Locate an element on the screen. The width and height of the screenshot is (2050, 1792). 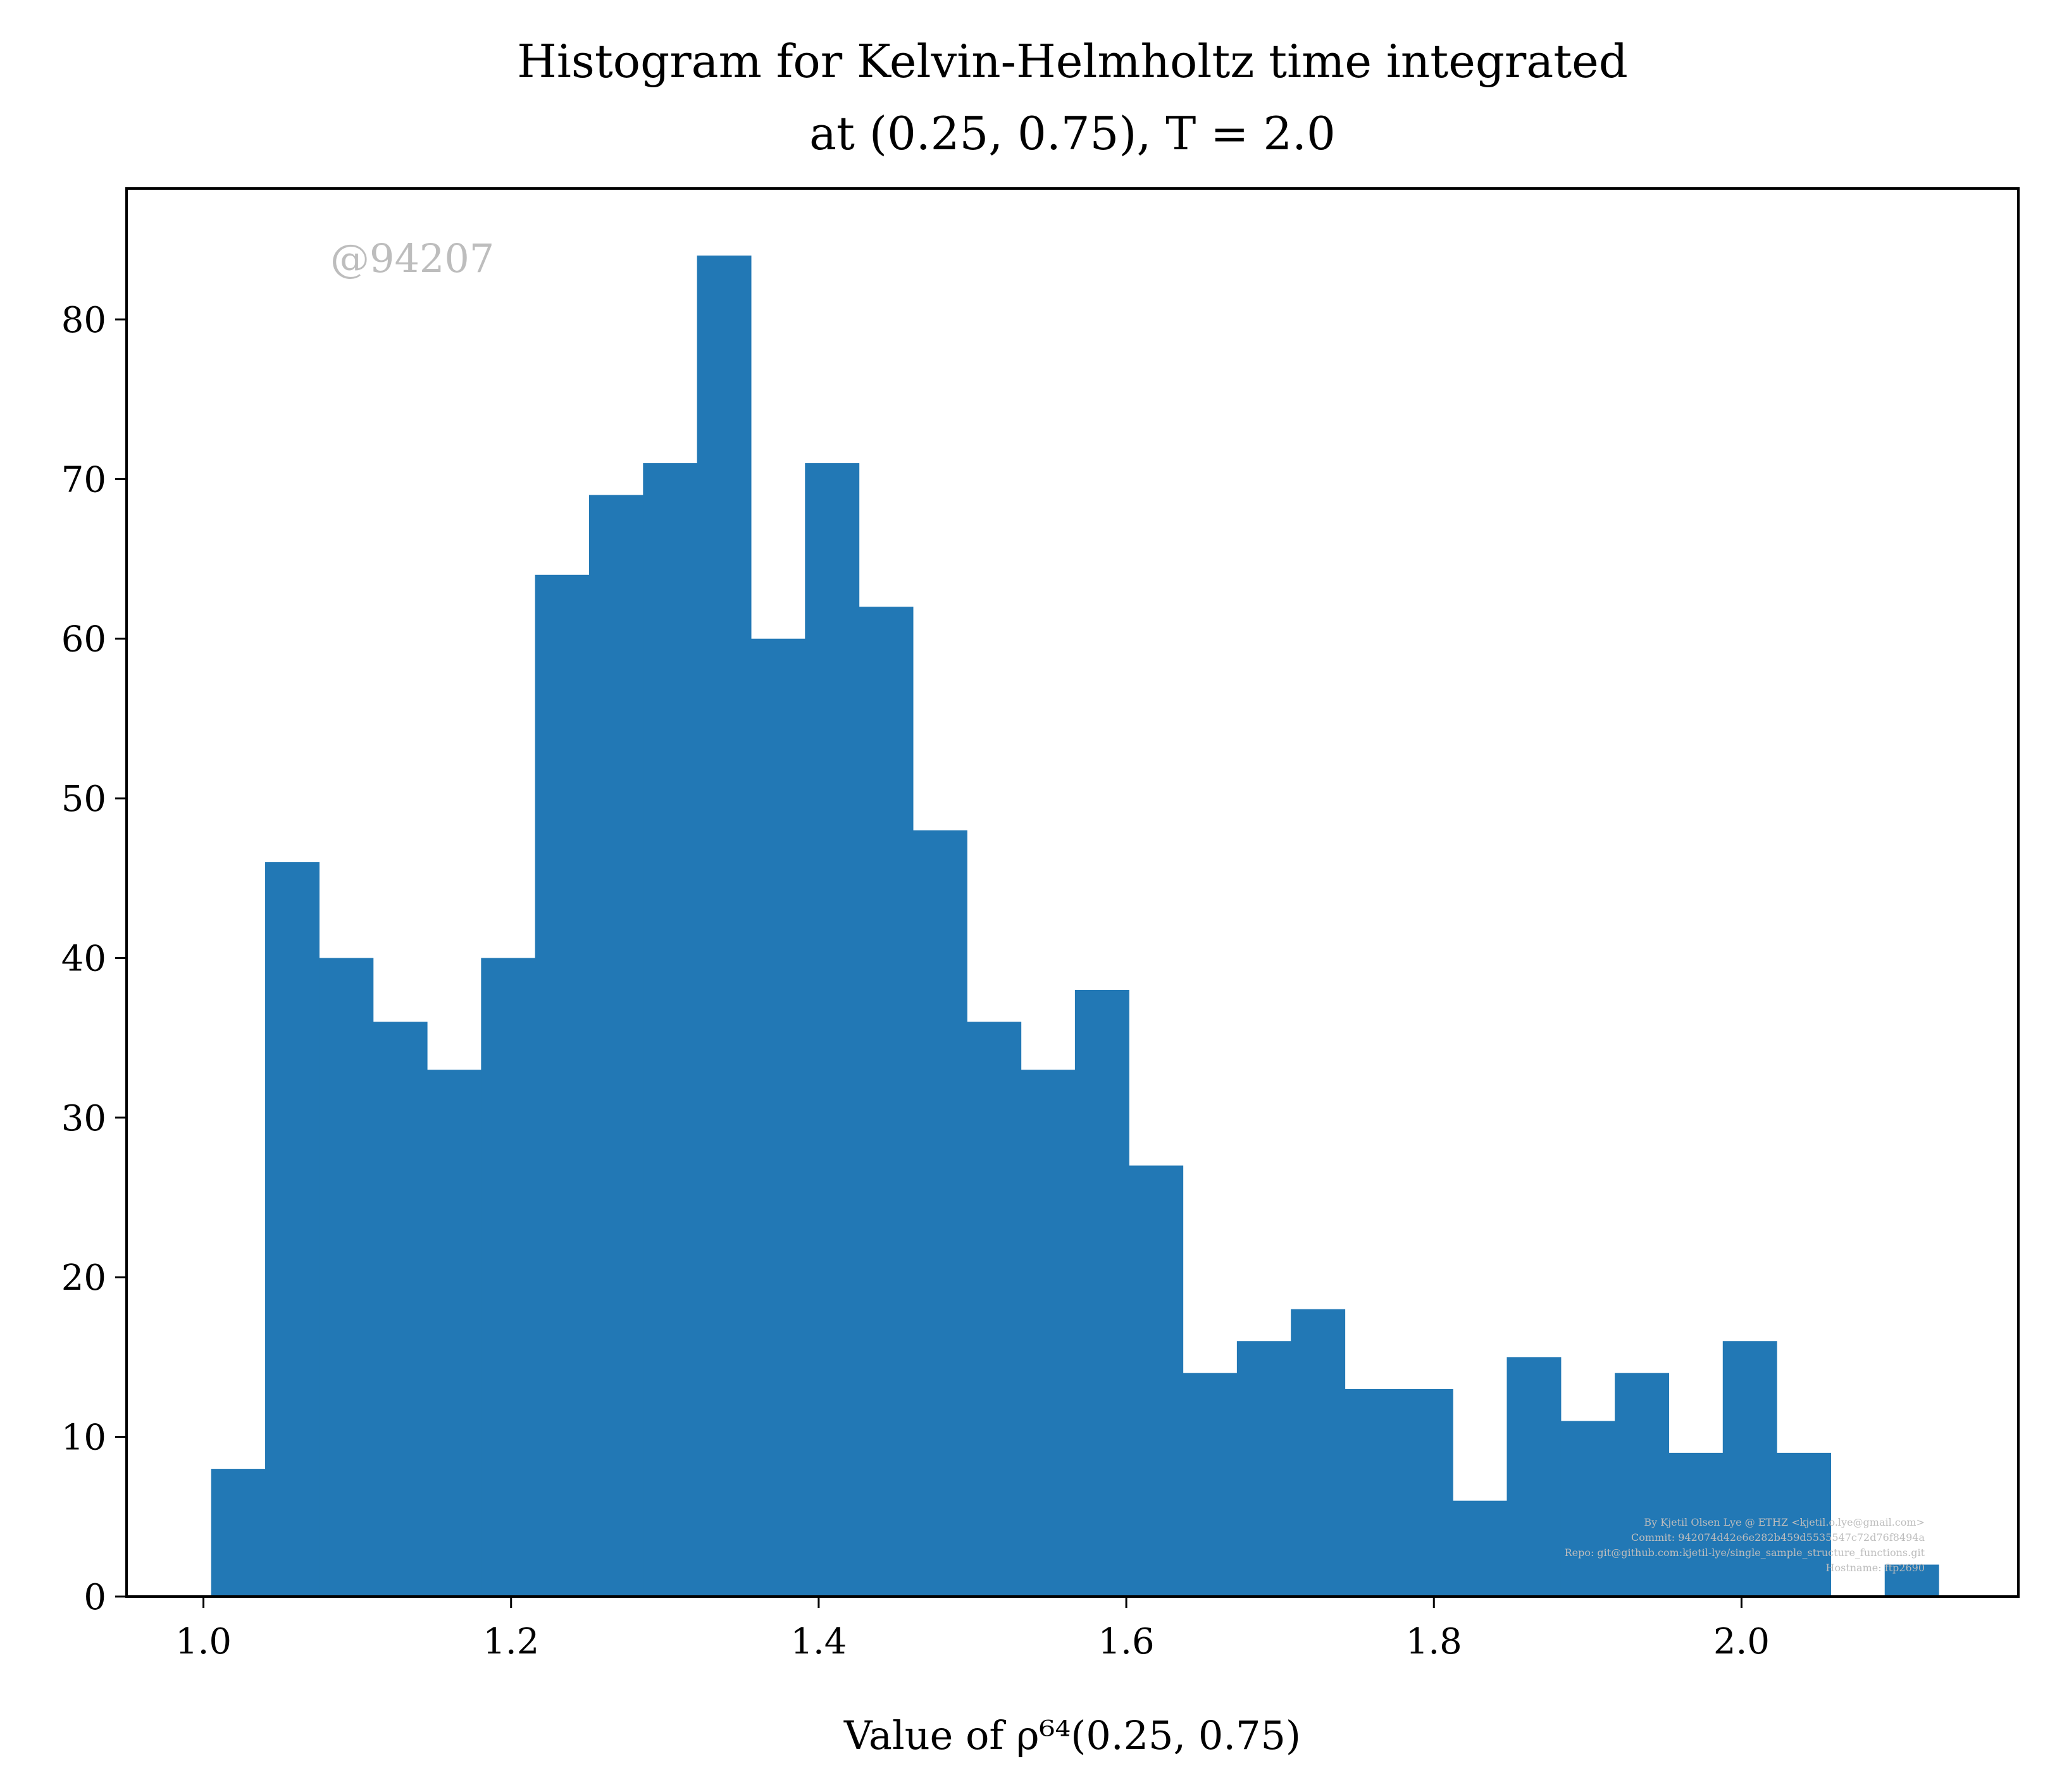
y-tick-label: 10 is located at coordinates (83, 1438).